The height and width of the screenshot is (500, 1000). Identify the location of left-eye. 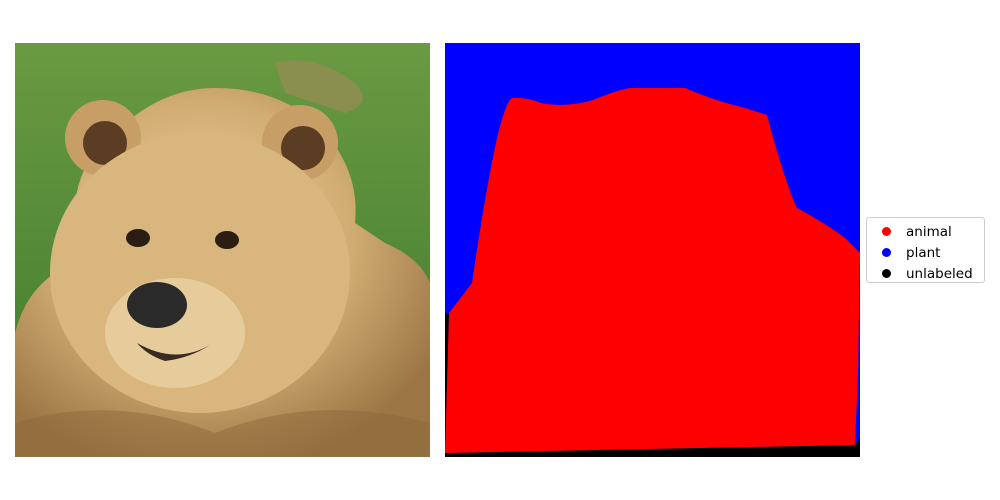
(138, 238).